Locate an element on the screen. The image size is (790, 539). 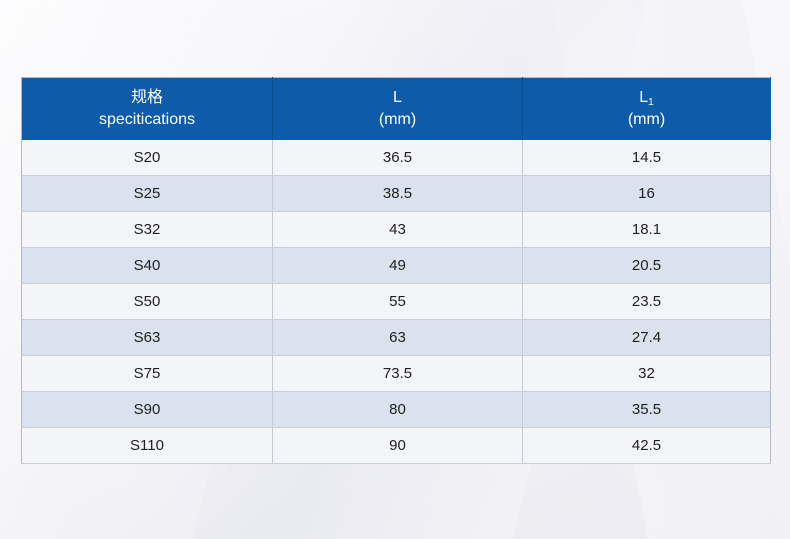
table-header: 规格 specitications L (mm) L1 (mm) is located at coordinates (396, 108).